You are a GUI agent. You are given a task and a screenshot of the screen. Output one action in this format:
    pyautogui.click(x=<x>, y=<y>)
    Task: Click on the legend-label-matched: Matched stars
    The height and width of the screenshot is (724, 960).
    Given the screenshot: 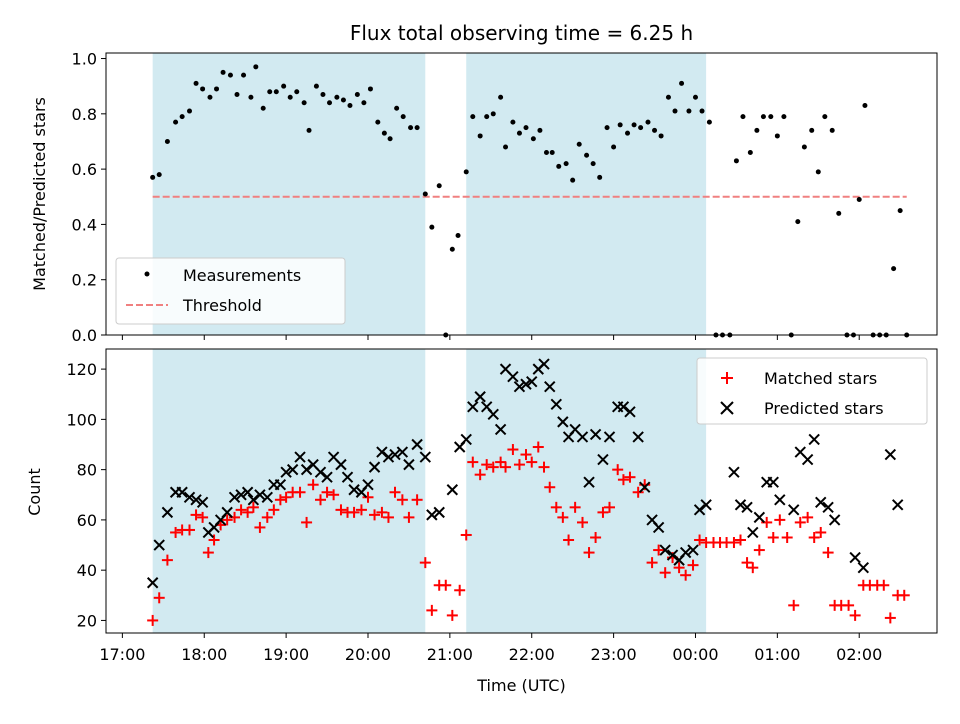 What is the action you would take?
    pyautogui.click(x=820, y=378)
    